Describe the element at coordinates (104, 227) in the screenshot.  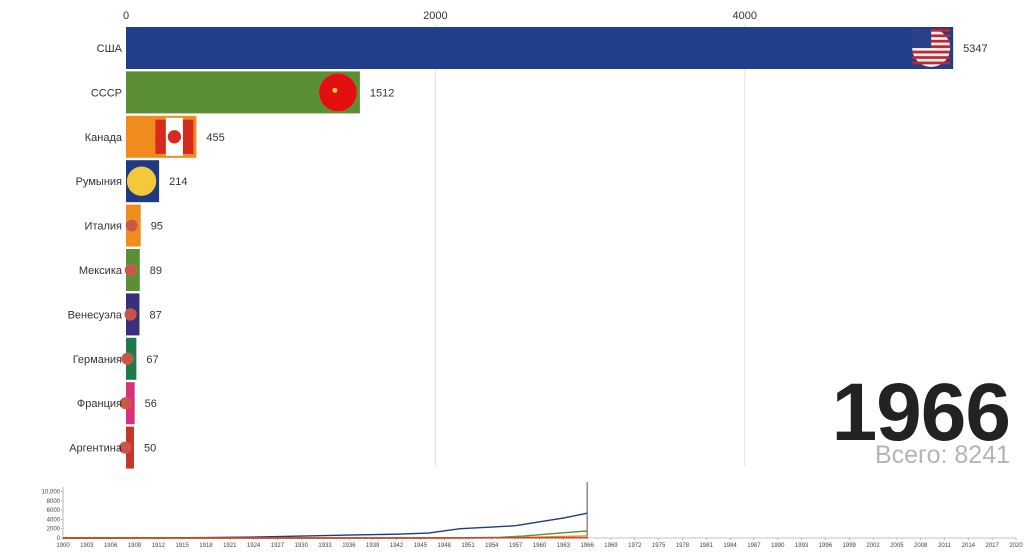
I see `category-label: Италия` at that location.